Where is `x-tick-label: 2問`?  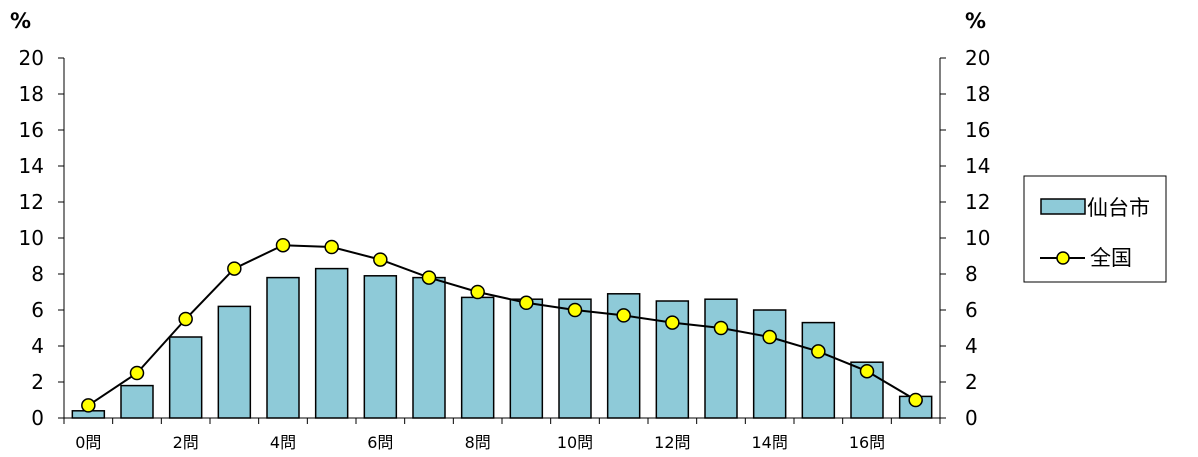
x-tick-label: 2問 is located at coordinates (186, 442).